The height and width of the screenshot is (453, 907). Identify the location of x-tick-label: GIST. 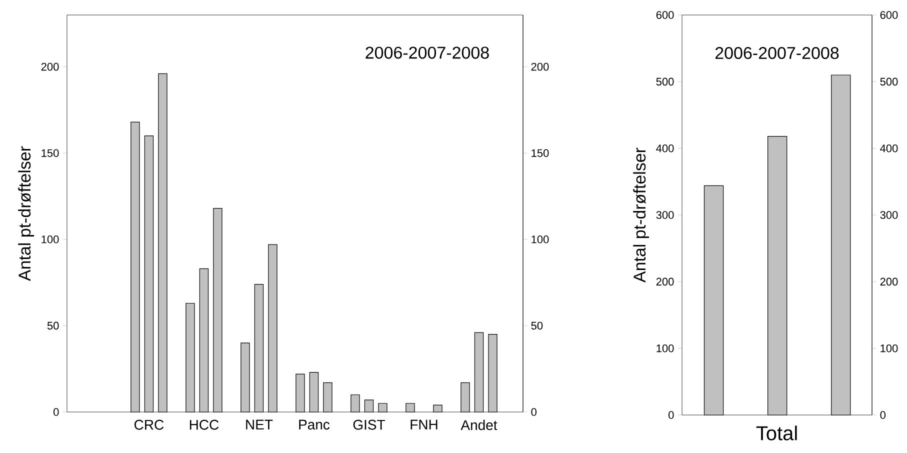
(369, 425).